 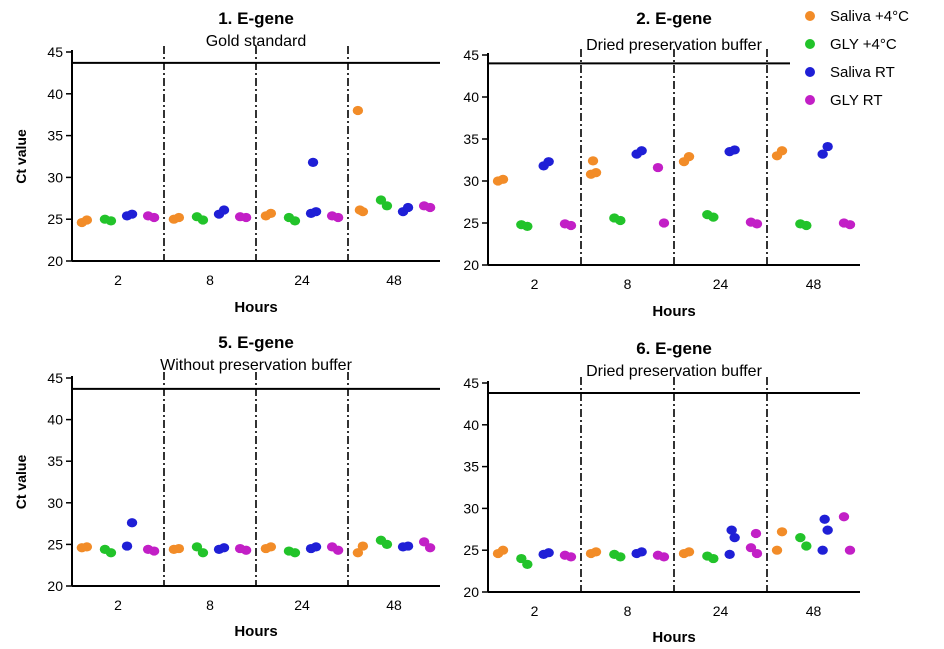 What do you see at coordinates (471, 55) in the screenshot?
I see `y-tick-label: 45` at bounding box center [471, 55].